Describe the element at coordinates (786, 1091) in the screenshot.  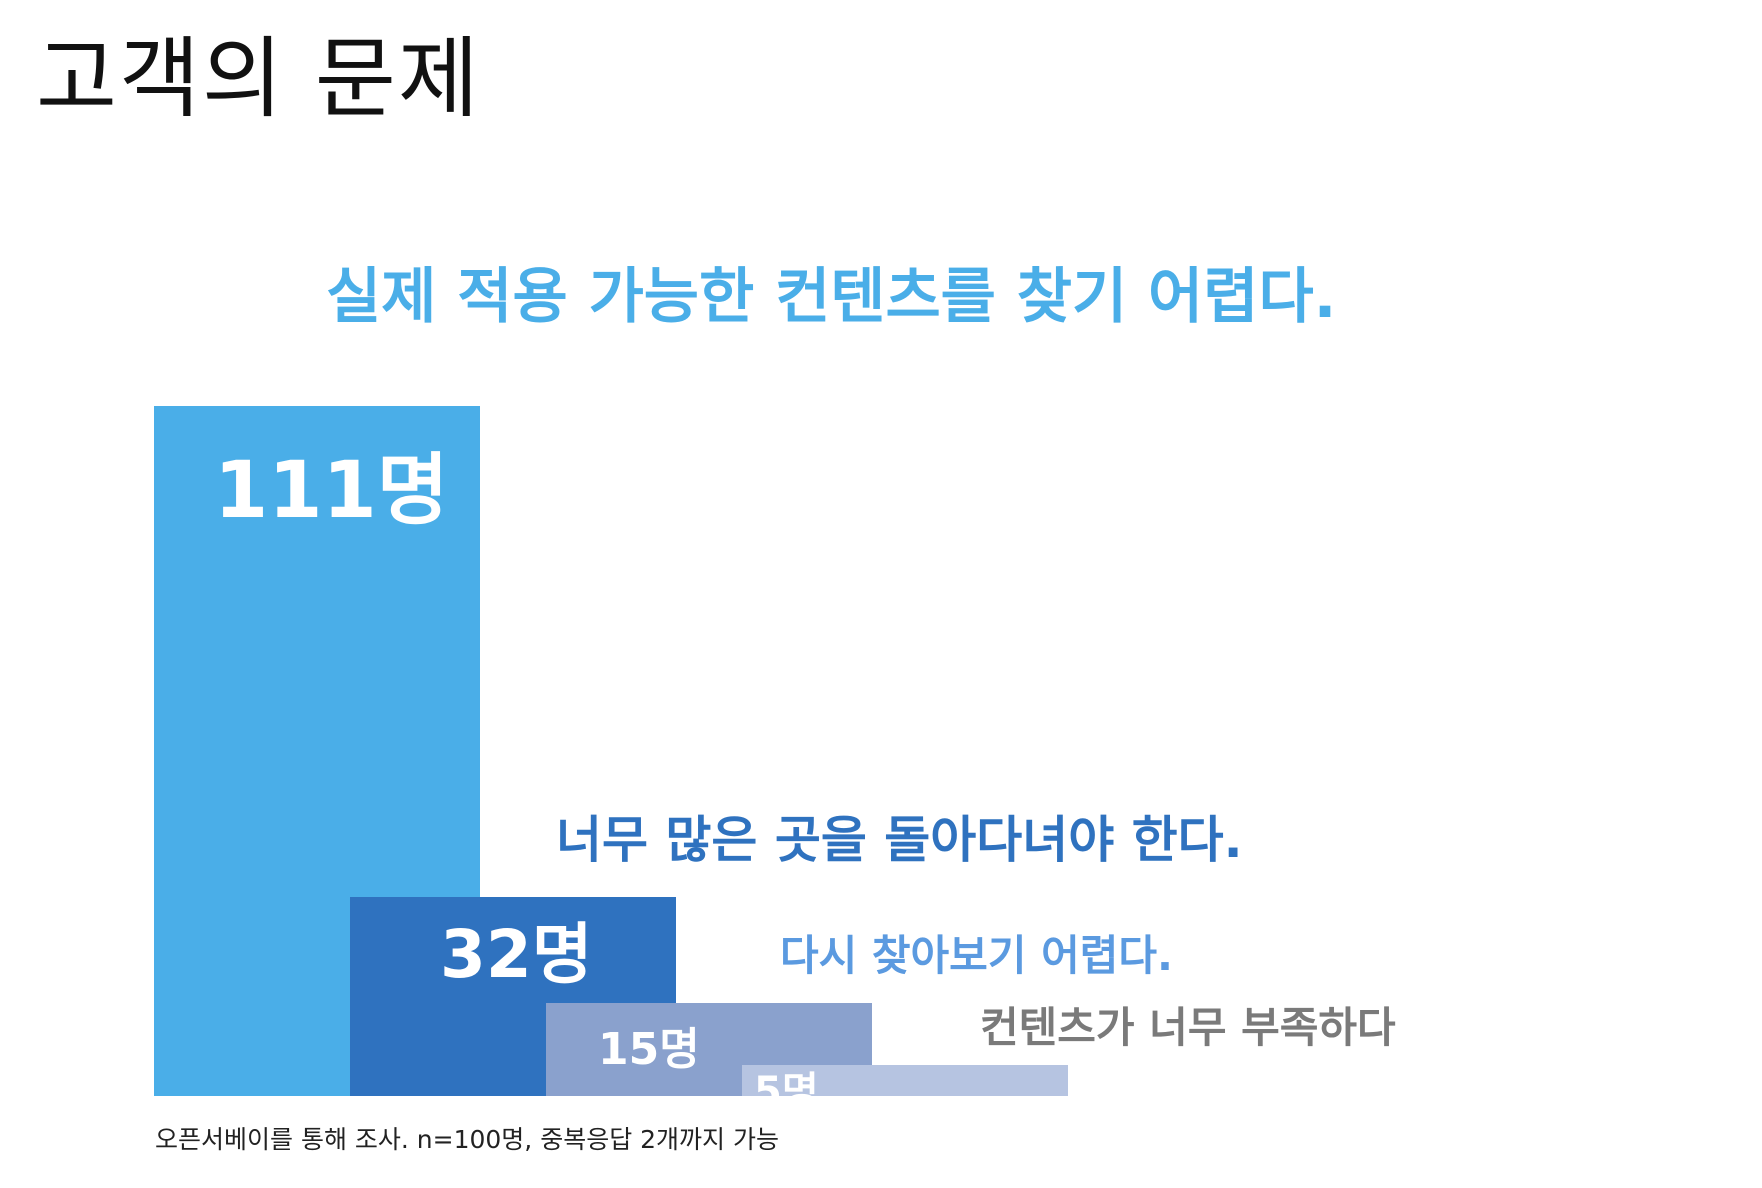
I see `bar-value-label-4: 5명` at that location.